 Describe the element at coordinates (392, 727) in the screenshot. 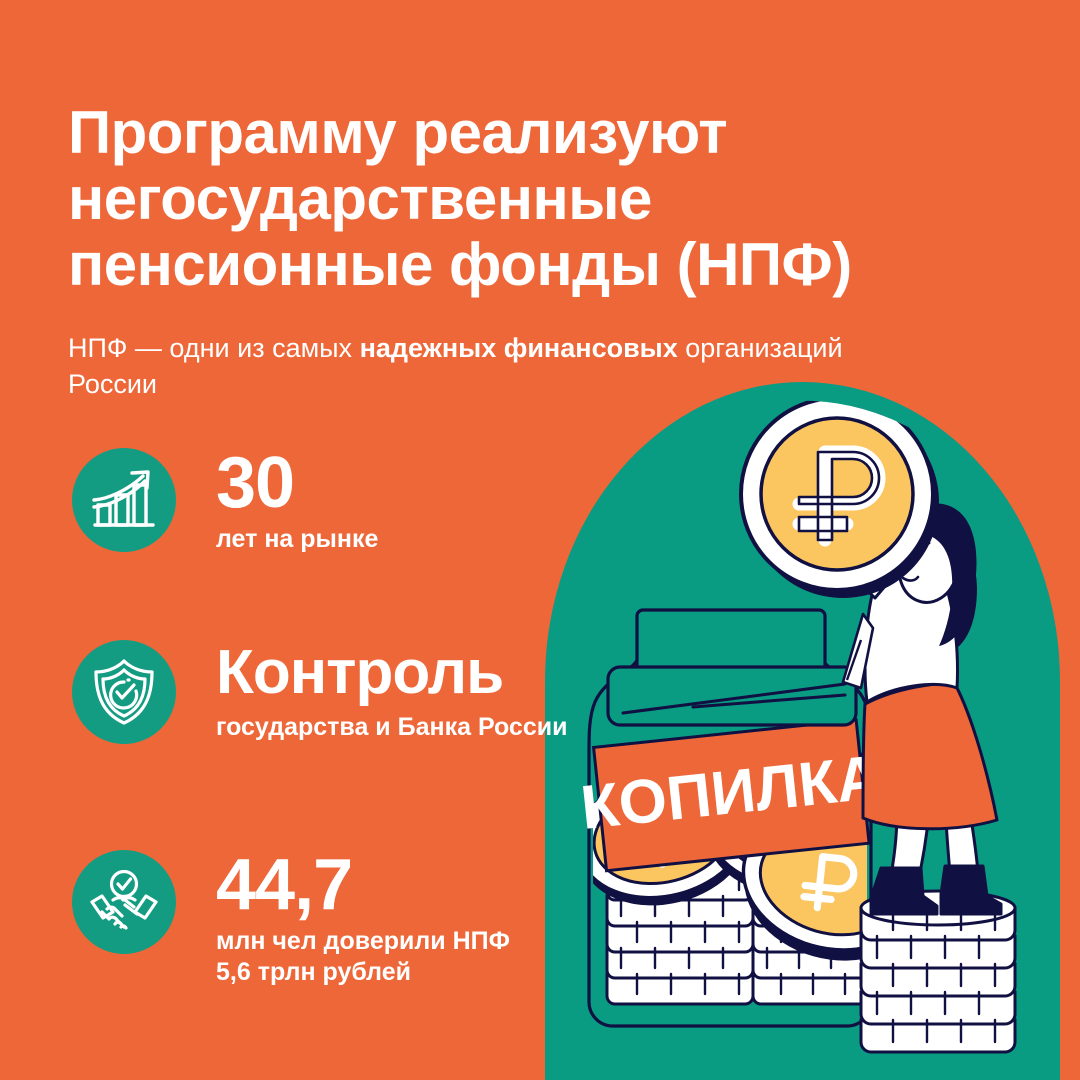

I see `stat-caption-control: государства и Банка России` at that location.